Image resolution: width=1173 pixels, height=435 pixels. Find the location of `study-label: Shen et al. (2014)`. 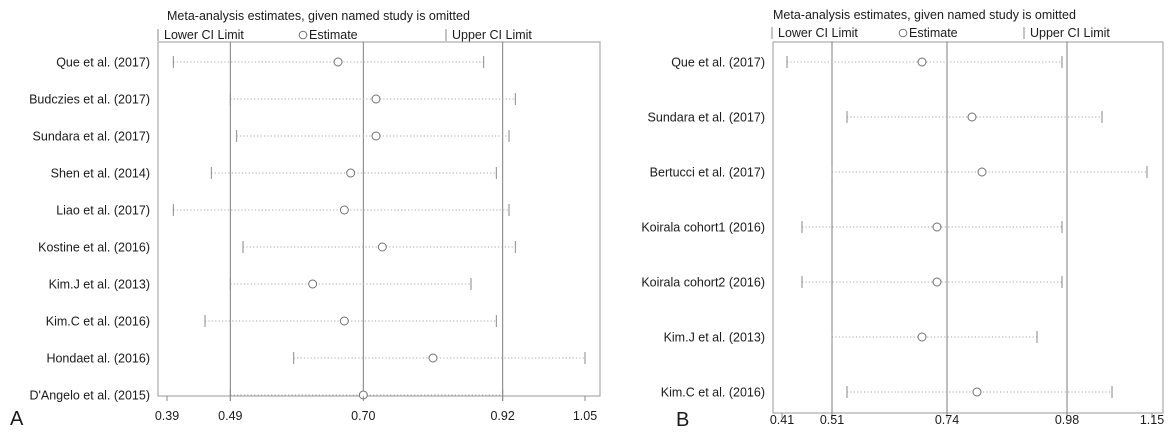

study-label: Shen et al. (2014) is located at coordinates (100, 174).